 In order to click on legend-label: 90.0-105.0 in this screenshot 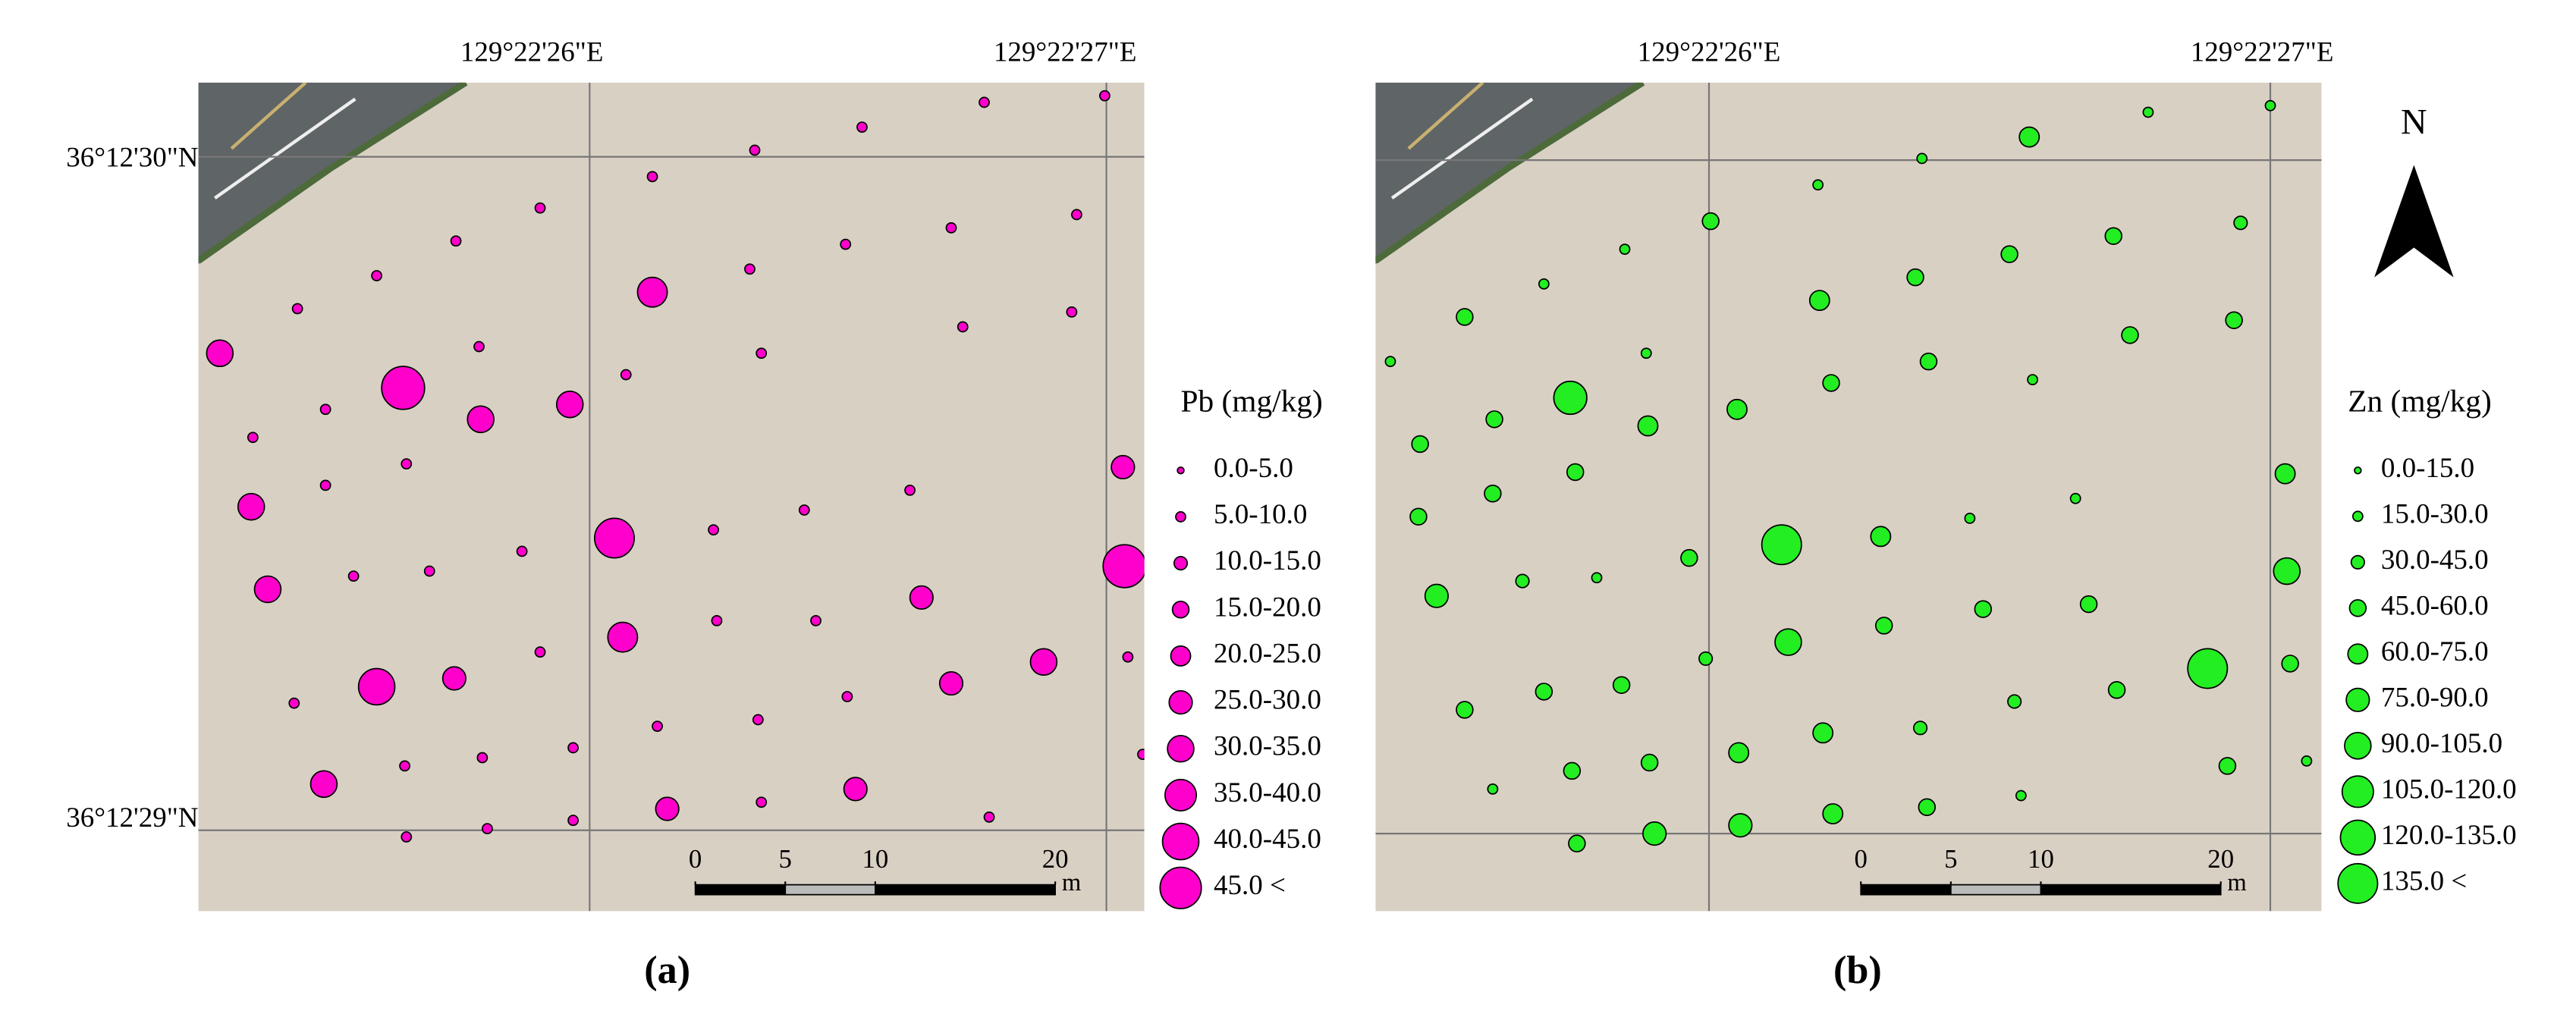, I will do `click(2441, 743)`.